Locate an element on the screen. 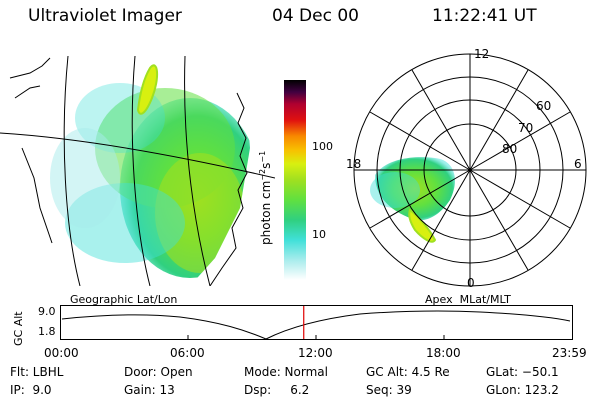 Image resolution: width=600 pixels, height=400 pixels. door-status: Door: Open is located at coordinates (158, 372).